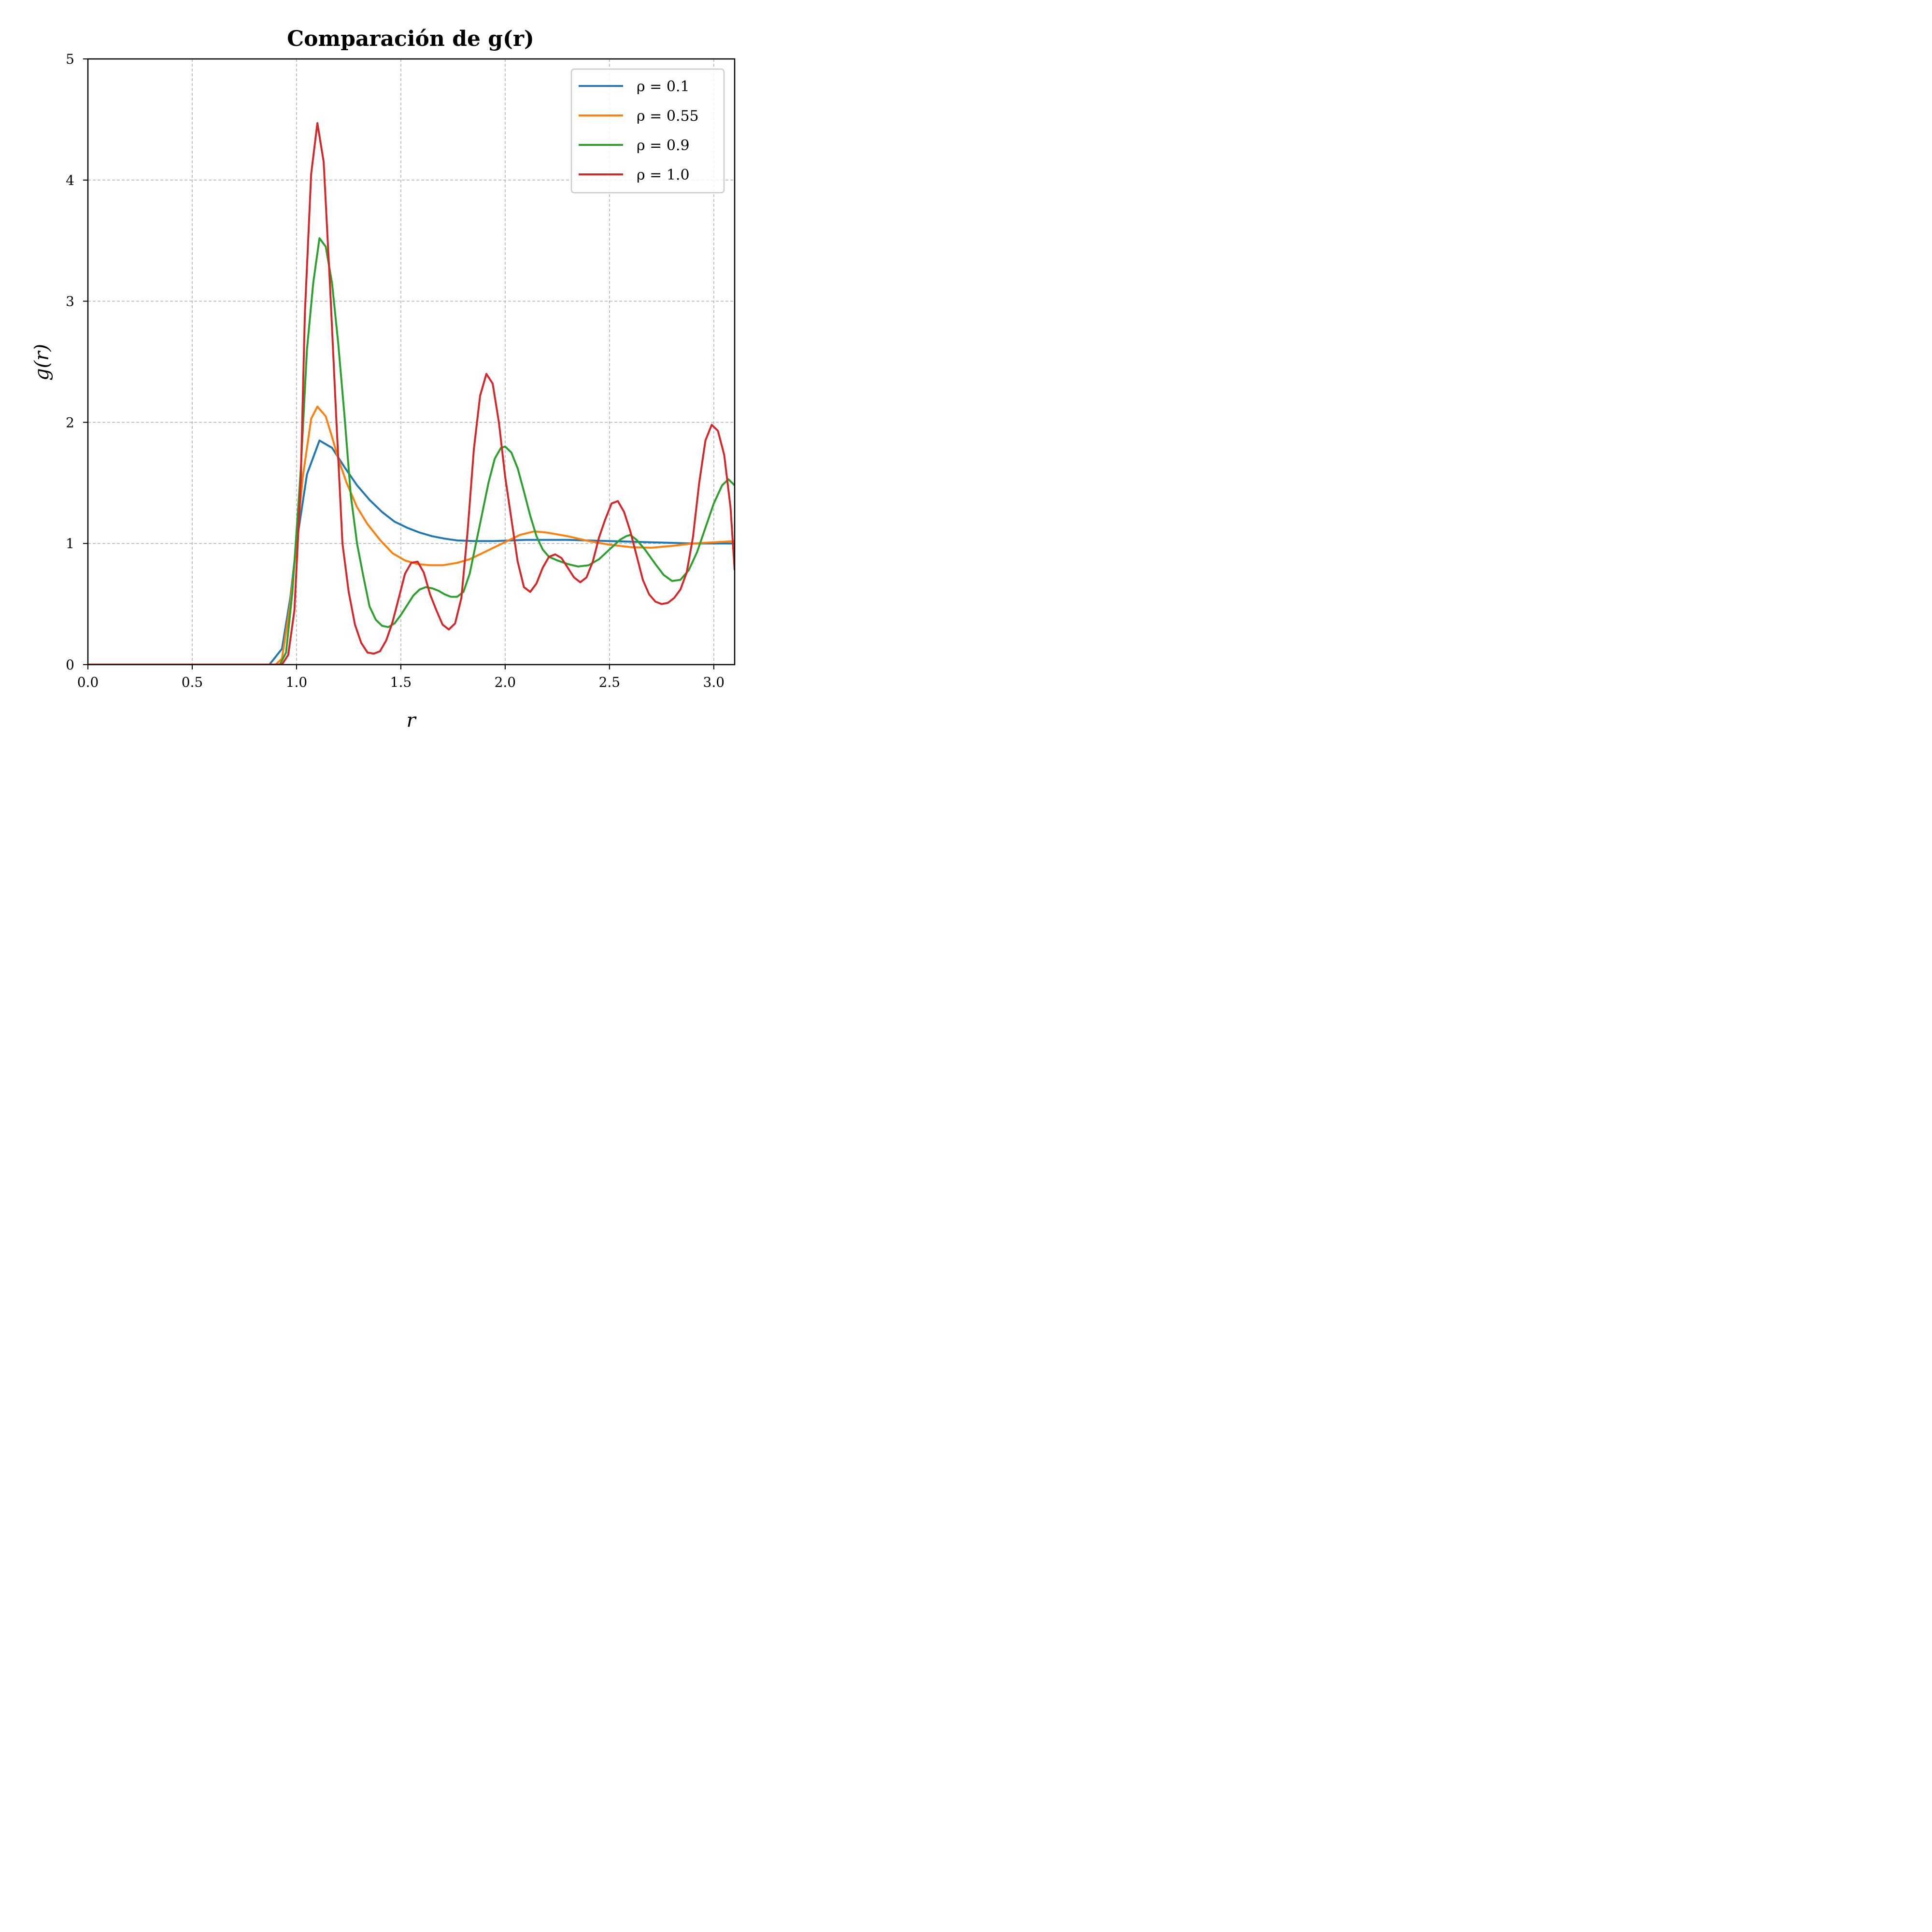 This screenshot has width=1932, height=1932. I want to click on legend-label-0: ρ = 0.1, so click(663, 86).